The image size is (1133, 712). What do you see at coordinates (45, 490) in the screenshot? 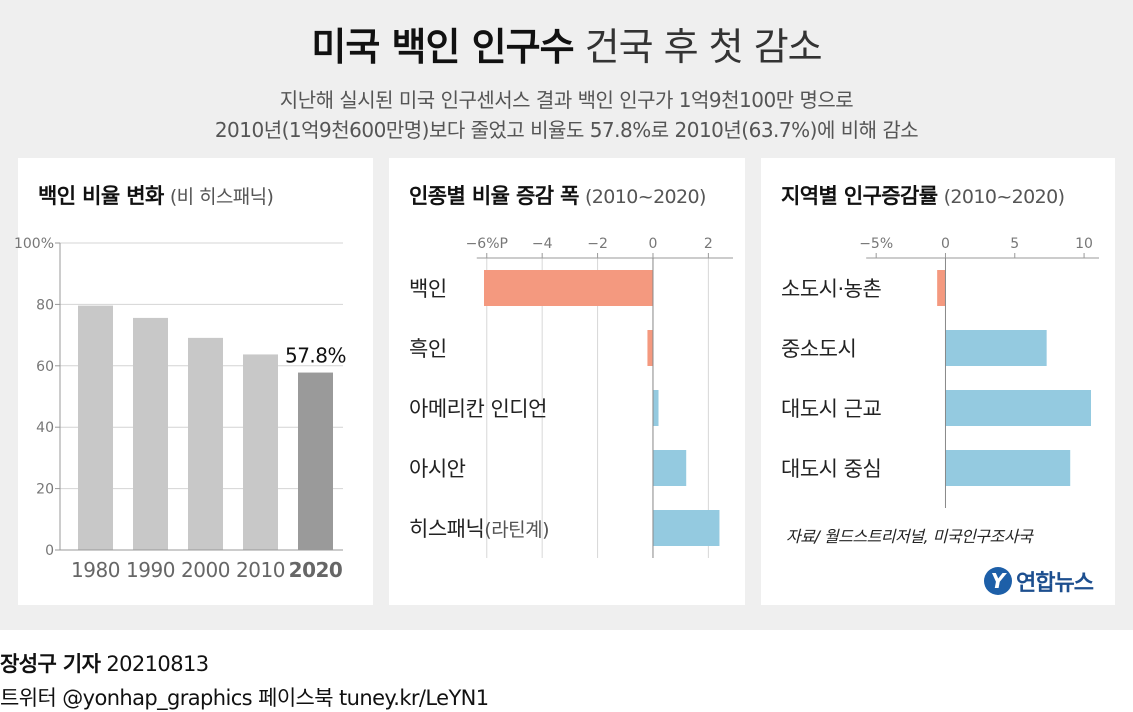
I see `y-tick-label: 20` at bounding box center [45, 490].